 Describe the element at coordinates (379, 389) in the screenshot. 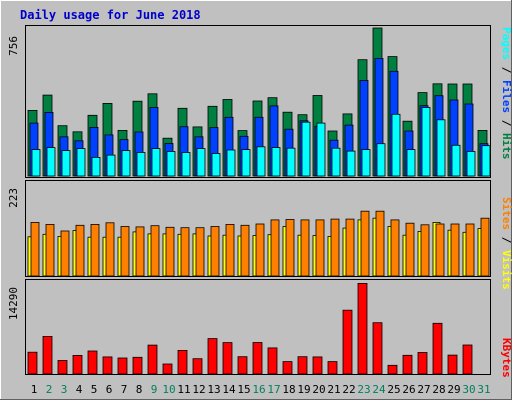

I see `x-tick-label-day-24: 24` at that location.